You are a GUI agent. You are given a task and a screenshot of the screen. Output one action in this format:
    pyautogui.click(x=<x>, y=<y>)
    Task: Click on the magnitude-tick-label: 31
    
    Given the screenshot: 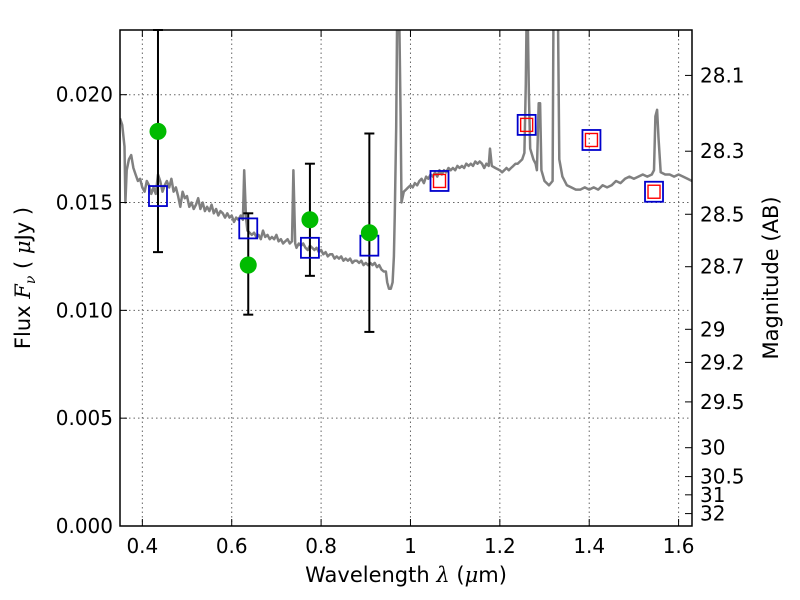 What is the action you would take?
    pyautogui.click(x=712, y=495)
    